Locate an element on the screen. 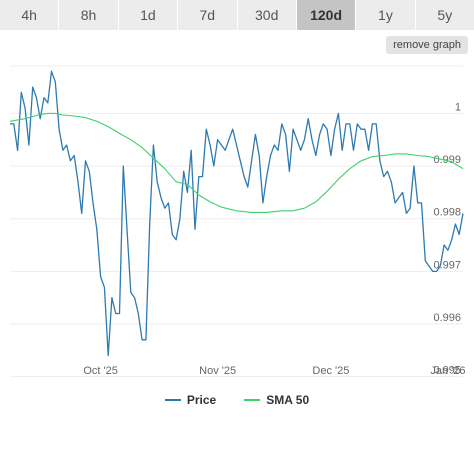 Image resolution: width=474 pixels, height=455 pixels. legend-item-sma: SMA 50 is located at coordinates (276, 400).